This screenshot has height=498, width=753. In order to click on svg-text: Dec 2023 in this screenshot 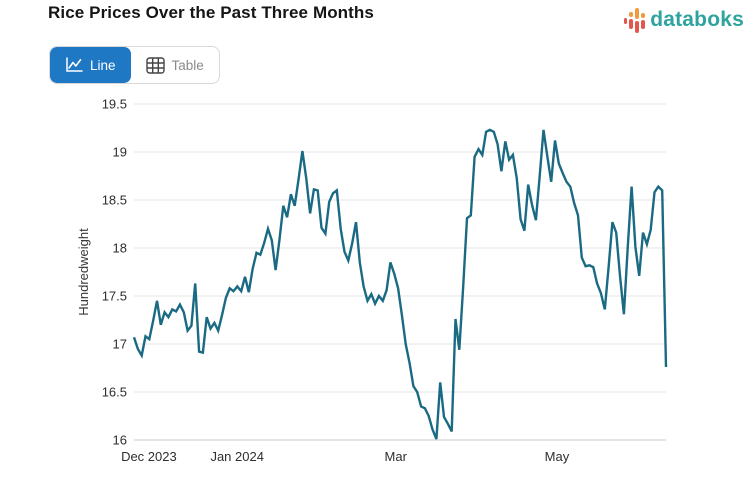, I will do `click(149, 456)`.